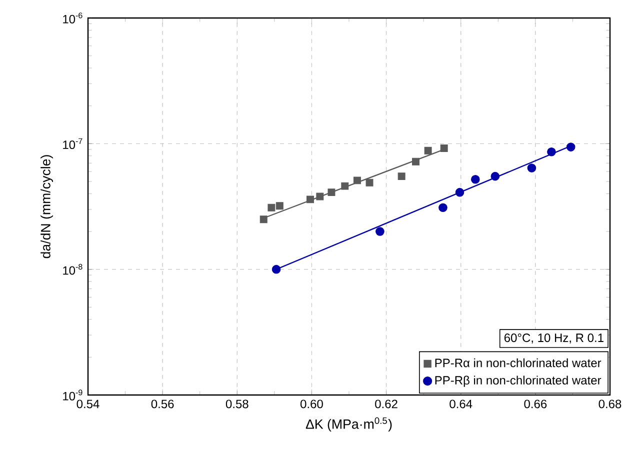  What do you see at coordinates (349, 424) in the screenshot?
I see `x-axis-title: ΔK (MPa·m$^{0.5}$)` at bounding box center [349, 424].